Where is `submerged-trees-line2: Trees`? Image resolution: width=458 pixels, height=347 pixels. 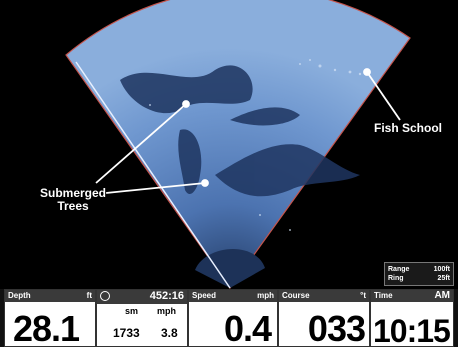 submerged-trees-line2: Trees is located at coordinates (73, 206).